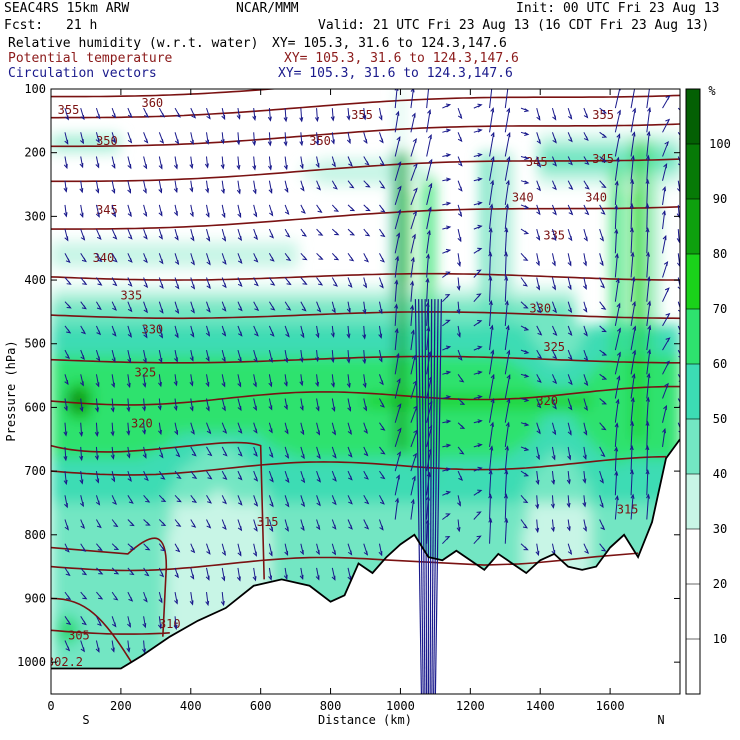 The height and width of the screenshot is (740, 740). Describe the element at coordinates (720, 419) in the screenshot. I see `colorbar-tick-50: 50` at that location.